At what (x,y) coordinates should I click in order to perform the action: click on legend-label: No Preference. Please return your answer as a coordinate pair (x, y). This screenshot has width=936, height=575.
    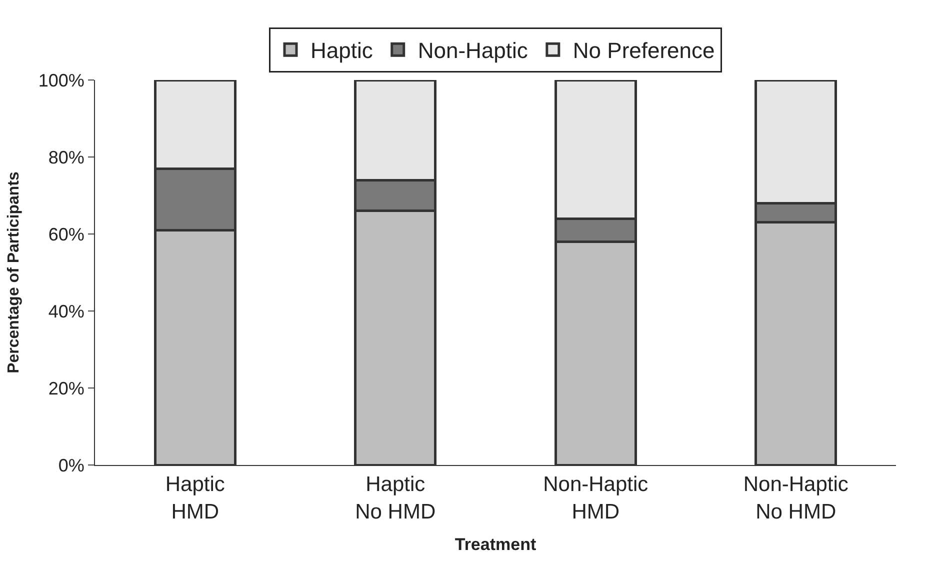
    Looking at the image, I should click on (643, 51).